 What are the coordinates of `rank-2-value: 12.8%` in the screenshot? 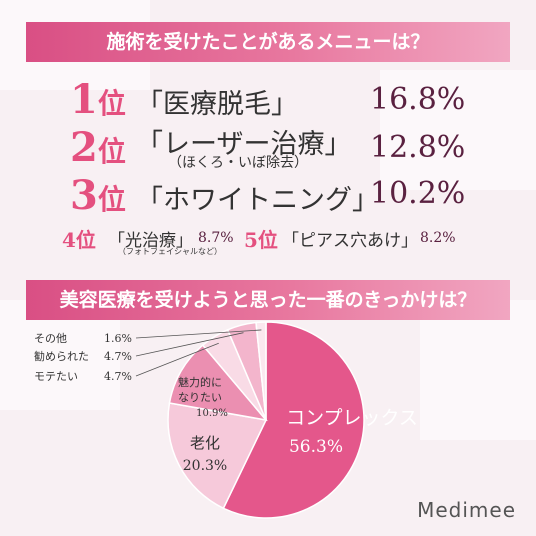 It's located at (418, 147).